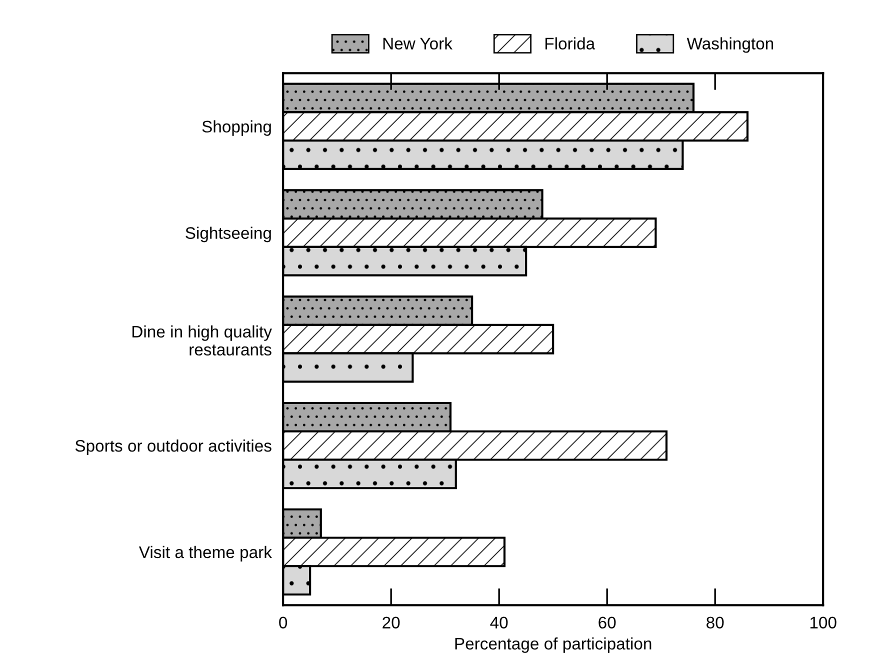 The width and height of the screenshot is (871, 665). What do you see at coordinates (205, 554) in the screenshot?
I see `y-tick-label: Visit a theme park` at bounding box center [205, 554].